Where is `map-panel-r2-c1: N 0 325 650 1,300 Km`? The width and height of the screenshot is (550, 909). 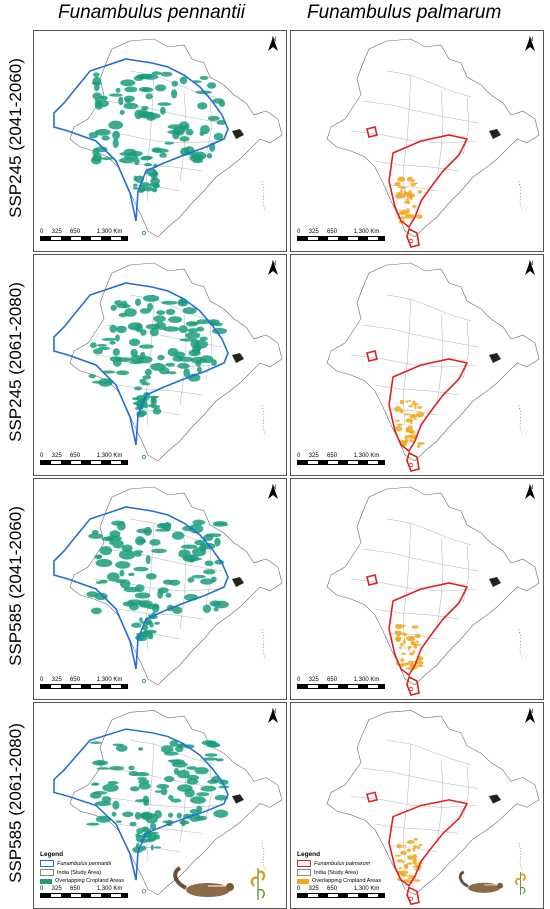
map-panel-r2-c1: N 0 325 650 1,300 Km is located at coordinates (160, 365).